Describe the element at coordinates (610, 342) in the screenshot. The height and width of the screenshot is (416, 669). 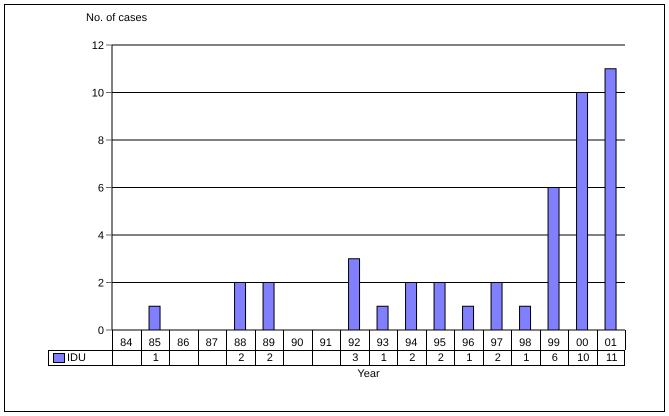
I see `x-tick-label: 01` at that location.